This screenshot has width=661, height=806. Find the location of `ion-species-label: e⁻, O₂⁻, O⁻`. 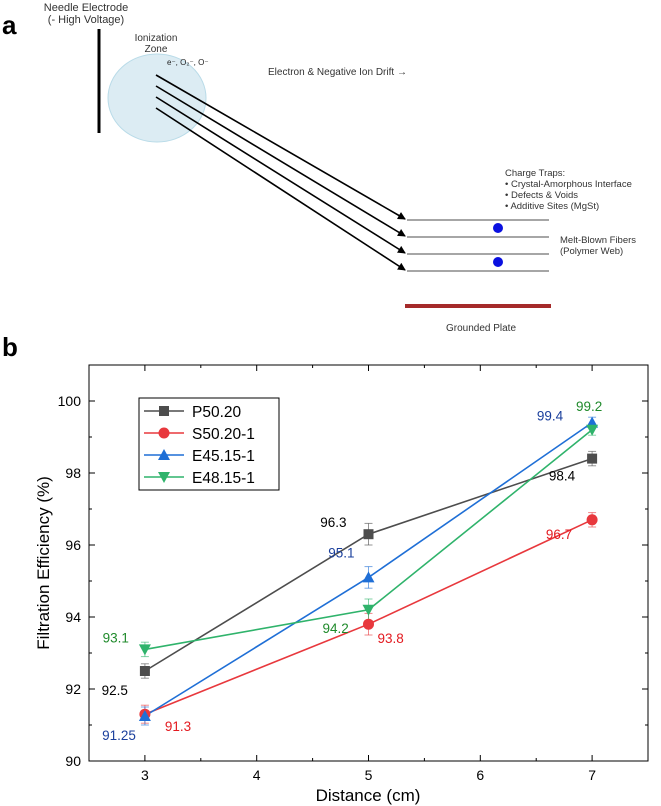

ion-species-label: e⁻, O₂⁻, O⁻ is located at coordinates (188, 62).